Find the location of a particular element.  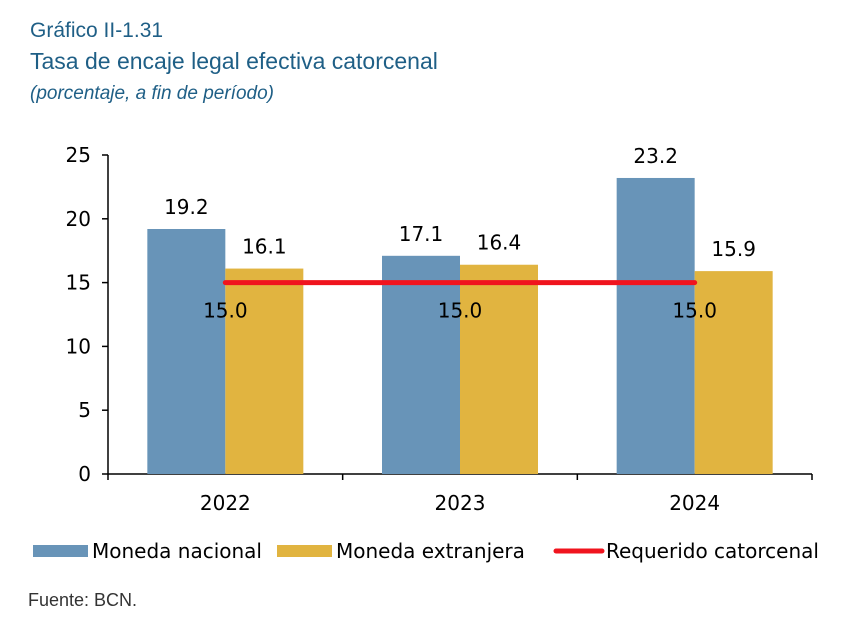

legend-label: Moneda extranjera is located at coordinates (430, 551).